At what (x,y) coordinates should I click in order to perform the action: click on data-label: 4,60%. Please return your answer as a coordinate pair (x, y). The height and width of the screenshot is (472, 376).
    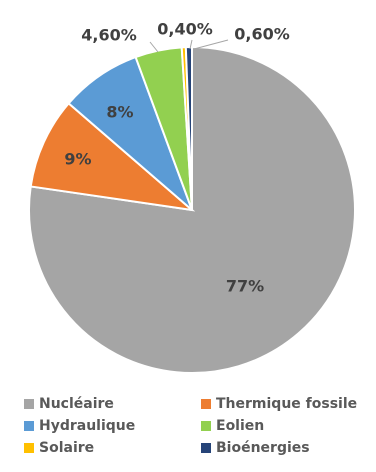
    Looking at the image, I should click on (109, 35).